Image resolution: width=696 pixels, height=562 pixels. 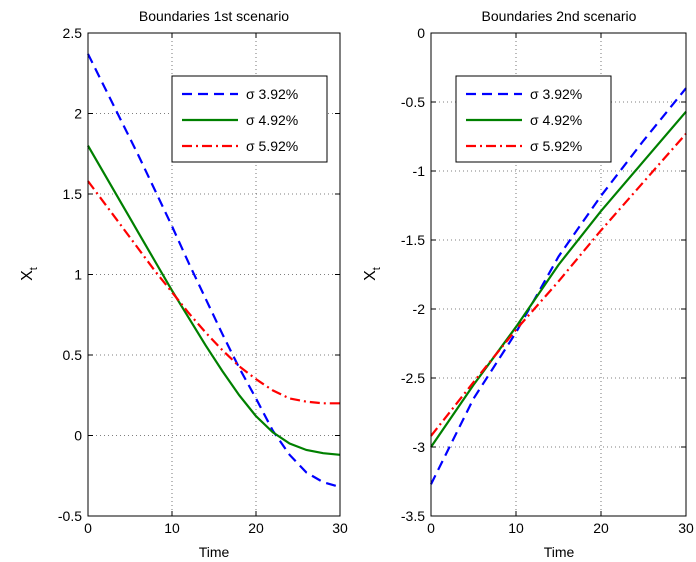 I want to click on y-tick-label: 1, so click(x=78, y=275).